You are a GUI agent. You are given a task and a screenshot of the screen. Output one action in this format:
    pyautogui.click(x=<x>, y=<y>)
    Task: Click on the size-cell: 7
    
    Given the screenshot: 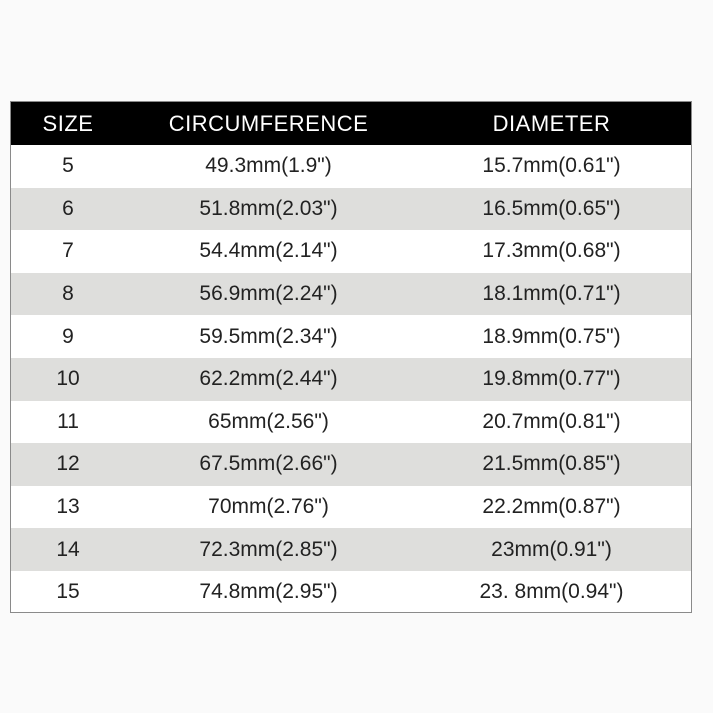 What is the action you would take?
    pyautogui.click(x=68, y=251)
    